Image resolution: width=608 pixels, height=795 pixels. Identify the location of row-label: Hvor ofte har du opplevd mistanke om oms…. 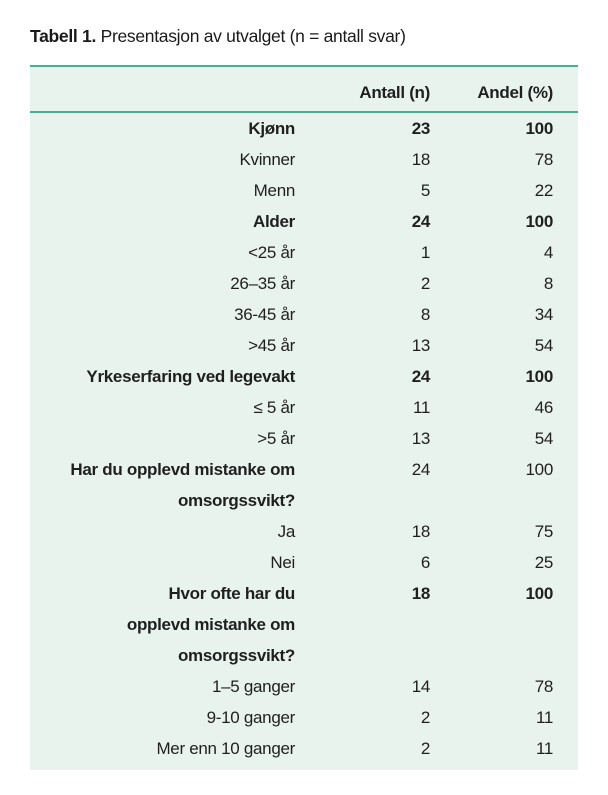
(210, 624).